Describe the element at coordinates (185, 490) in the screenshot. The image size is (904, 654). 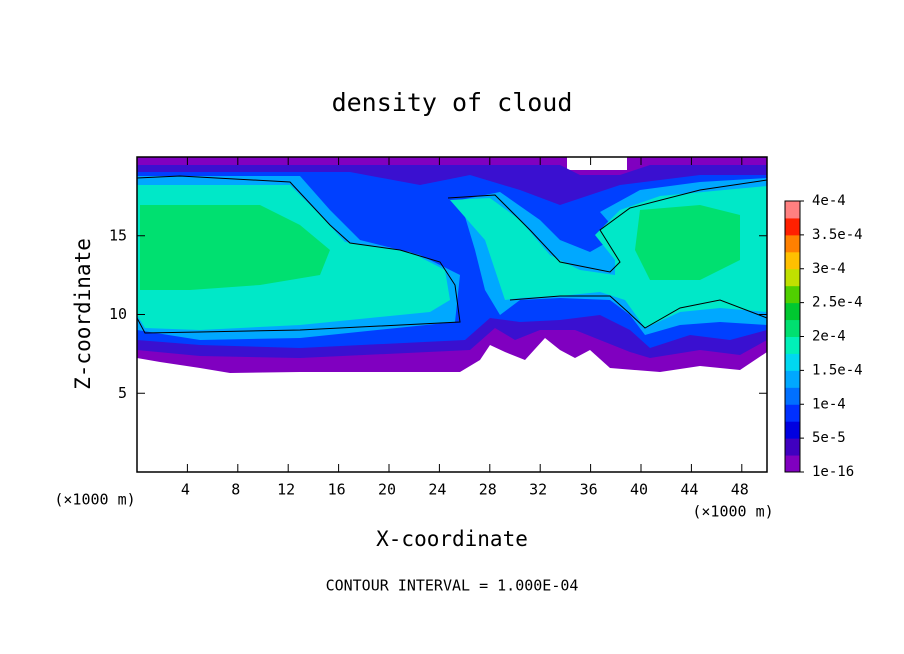
I see `x-tick-label: 4` at that location.